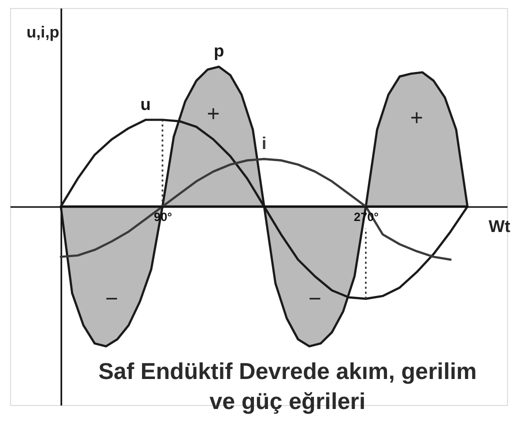  What do you see at coordinates (287, 386) in the screenshot?
I see `text: Saf Endüktif Devrede akım, gerilim ve güç eğrileri` at bounding box center [287, 386].